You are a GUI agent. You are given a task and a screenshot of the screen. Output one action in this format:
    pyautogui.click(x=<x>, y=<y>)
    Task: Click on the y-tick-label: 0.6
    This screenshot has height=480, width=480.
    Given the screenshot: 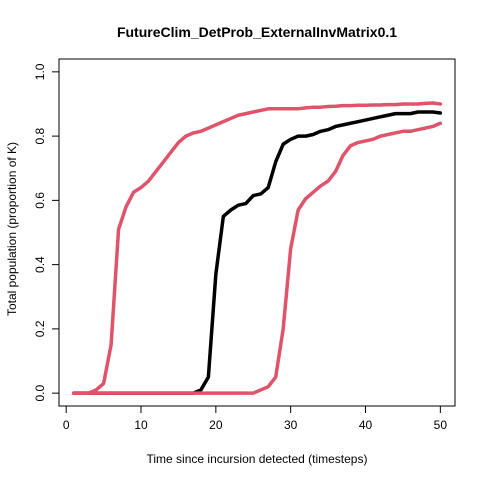 What is the action you would take?
    pyautogui.click(x=40, y=200)
    